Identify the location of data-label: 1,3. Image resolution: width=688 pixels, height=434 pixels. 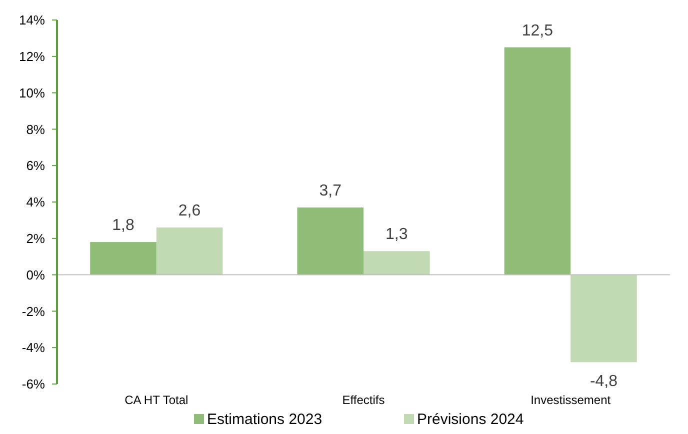
(397, 235).